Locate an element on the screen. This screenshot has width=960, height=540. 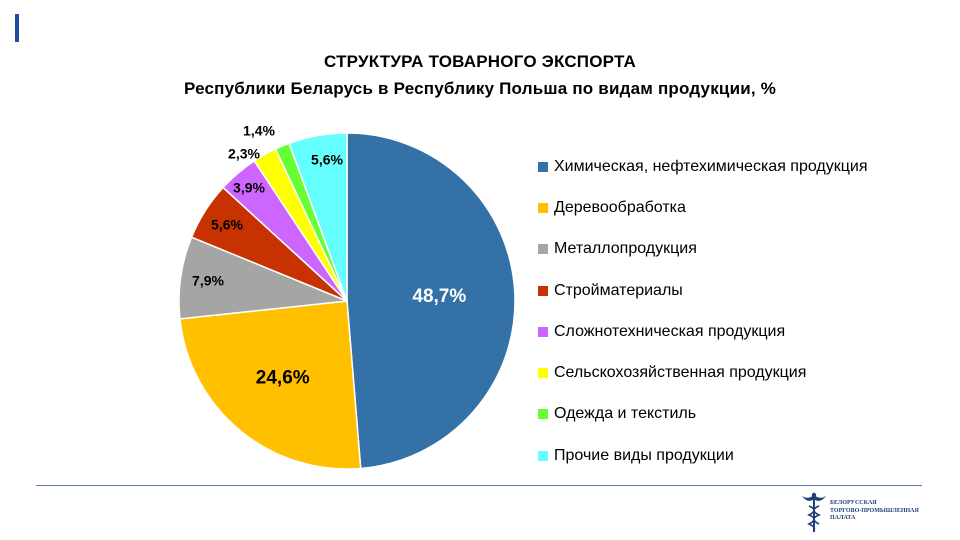
legend-item: Деревообработка is located at coordinates (703, 207).